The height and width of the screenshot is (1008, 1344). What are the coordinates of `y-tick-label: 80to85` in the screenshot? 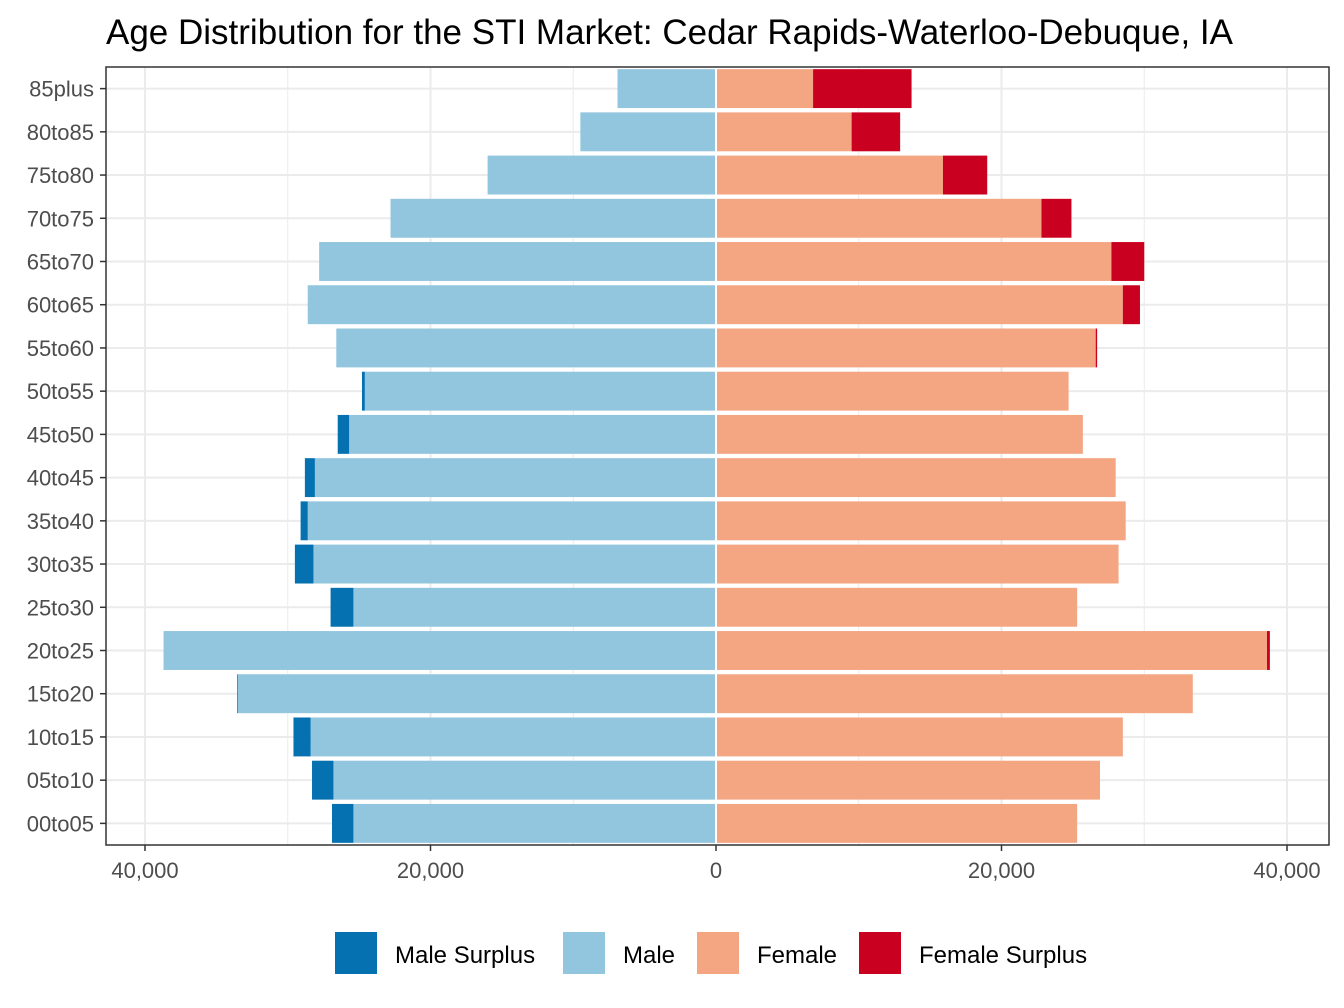 It's located at (60, 132).